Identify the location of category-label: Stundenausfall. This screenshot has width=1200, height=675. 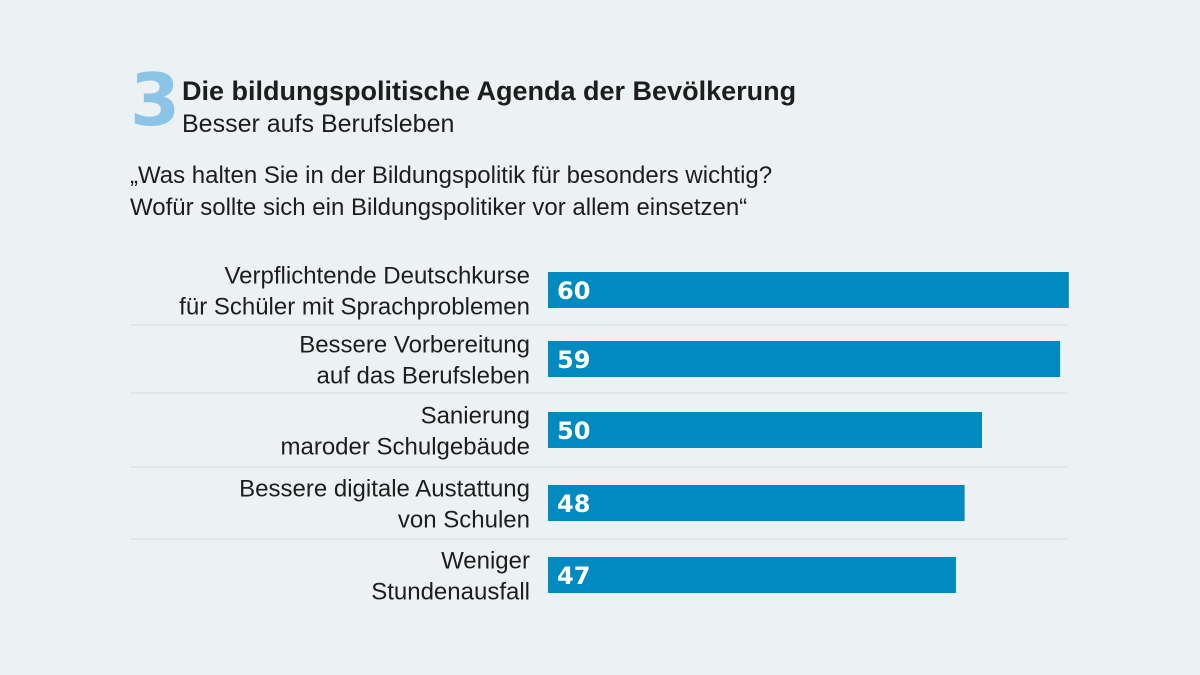
(450, 592).